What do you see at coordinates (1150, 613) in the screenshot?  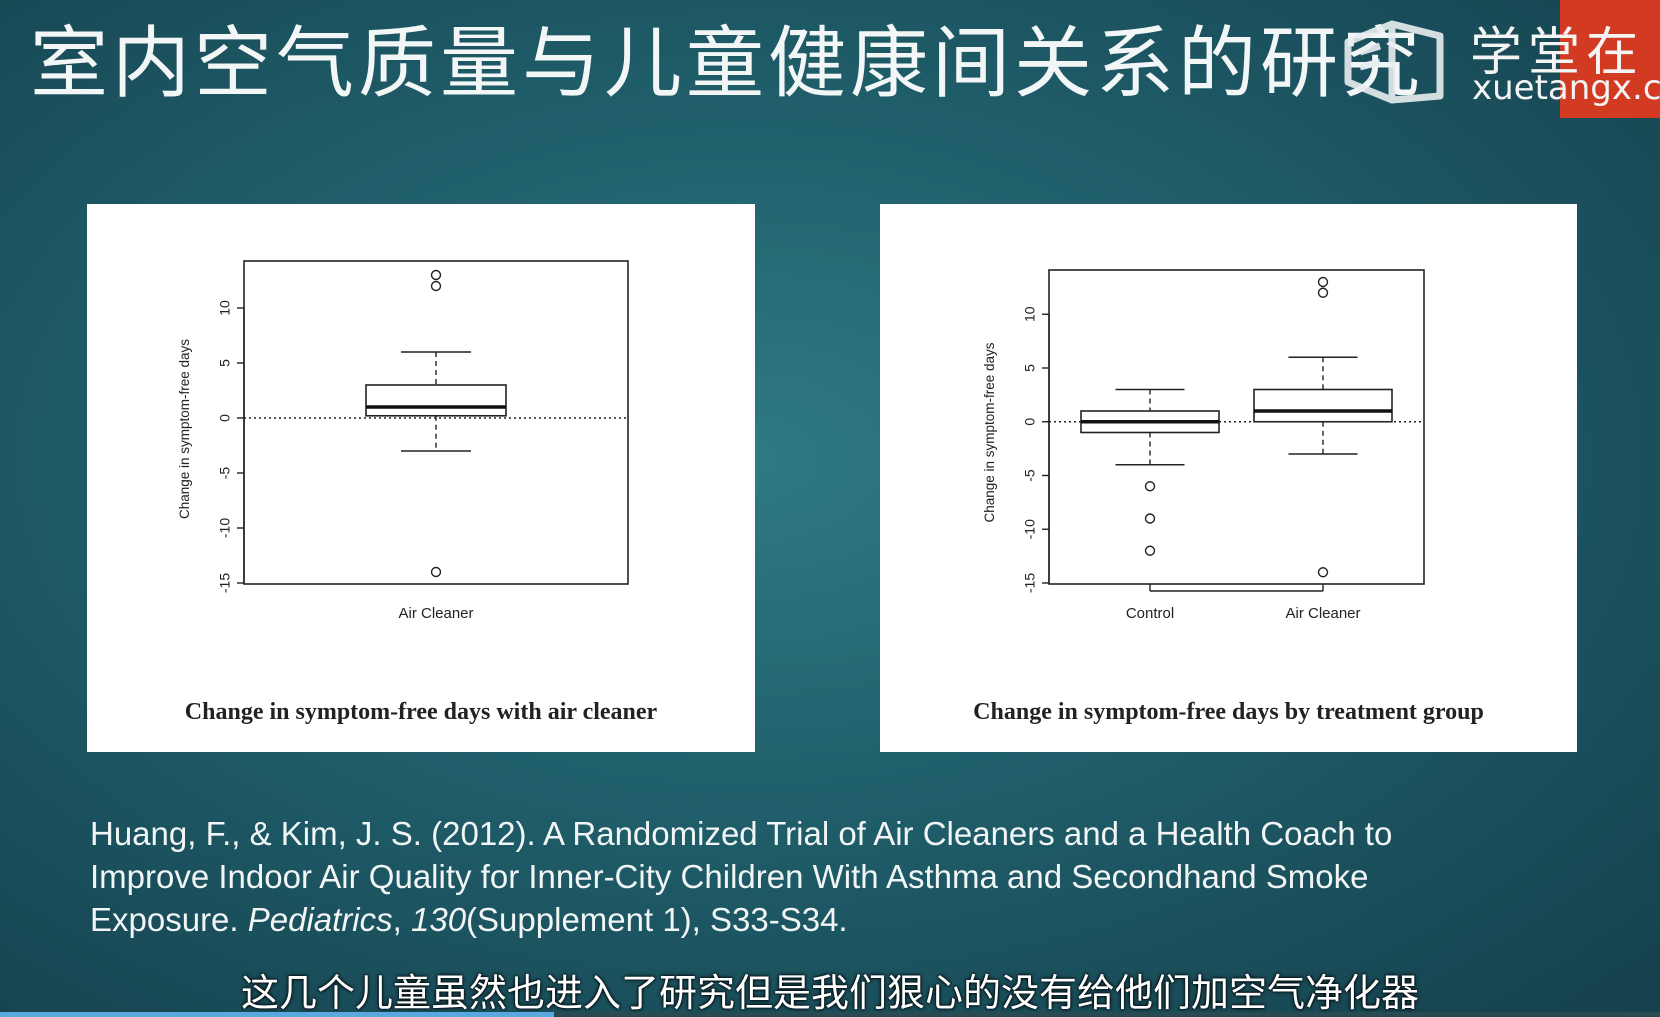 I see `x-tick-label: Control` at bounding box center [1150, 613].